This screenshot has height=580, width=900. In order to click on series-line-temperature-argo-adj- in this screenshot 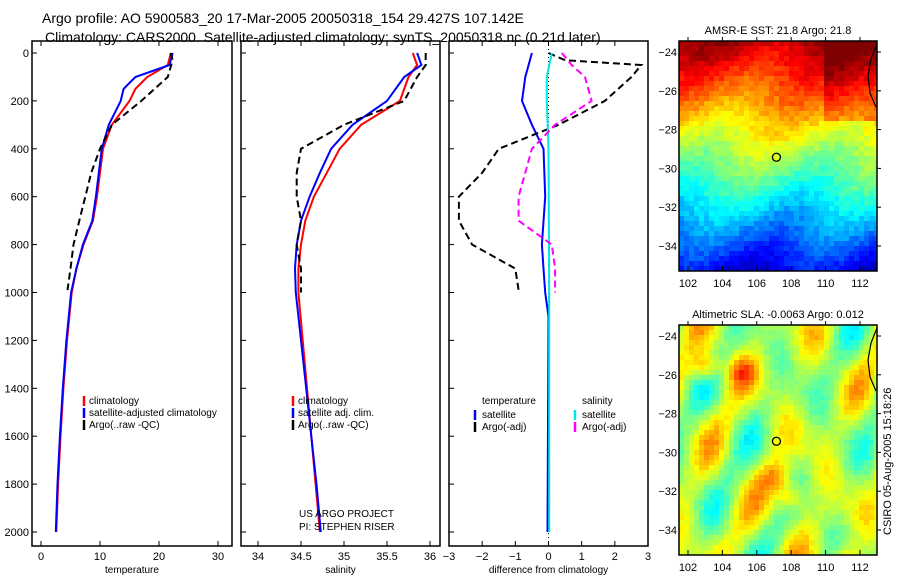, I will do `click(550, 171)`.